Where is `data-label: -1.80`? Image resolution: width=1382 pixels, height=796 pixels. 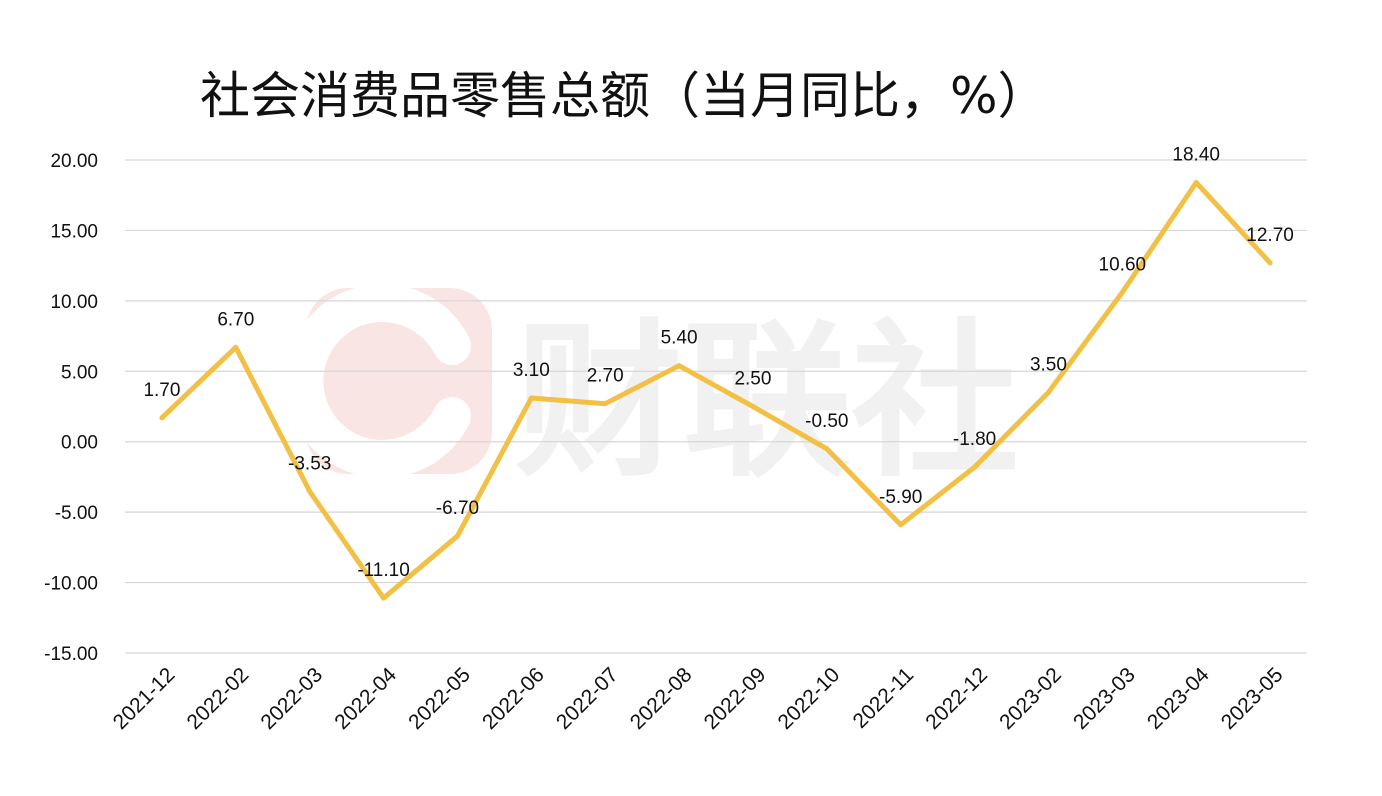
data-label: -1.80 is located at coordinates (974, 439).